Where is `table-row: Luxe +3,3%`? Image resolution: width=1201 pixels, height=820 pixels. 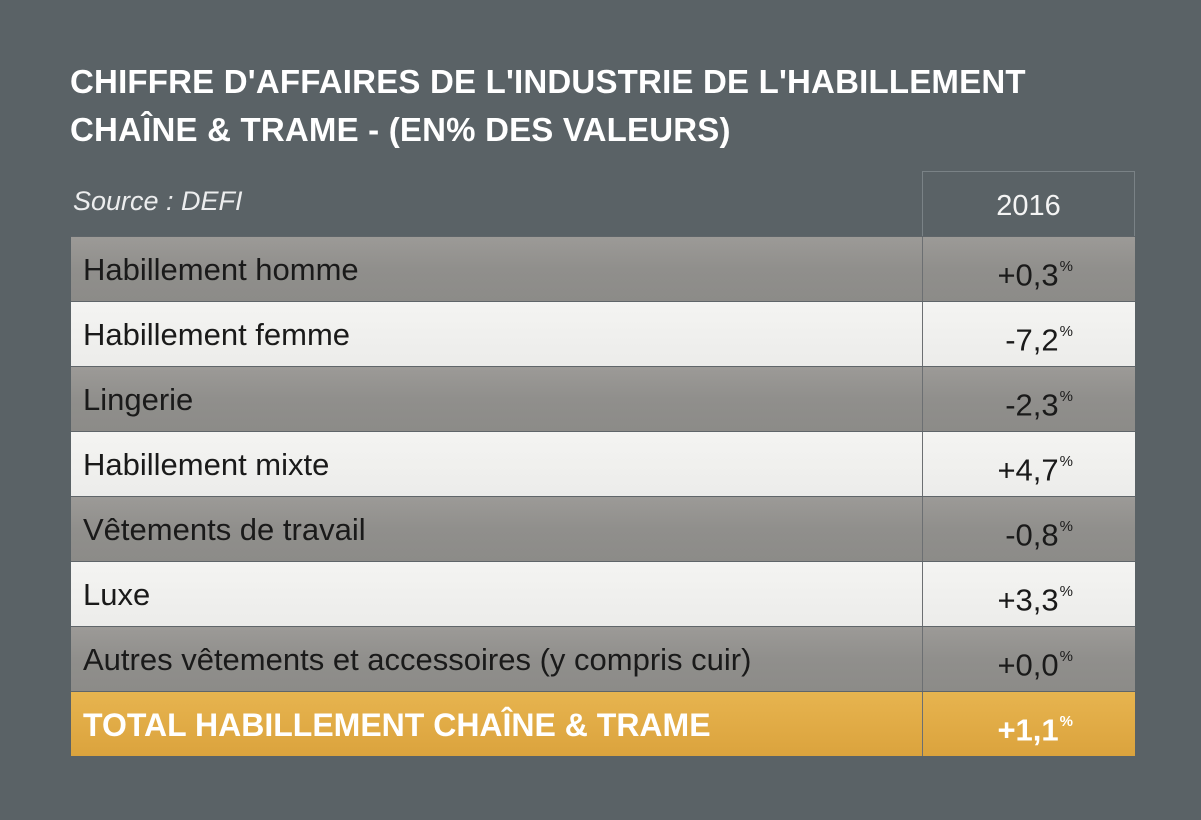
table-row: Luxe +3,3% is located at coordinates (603, 593).